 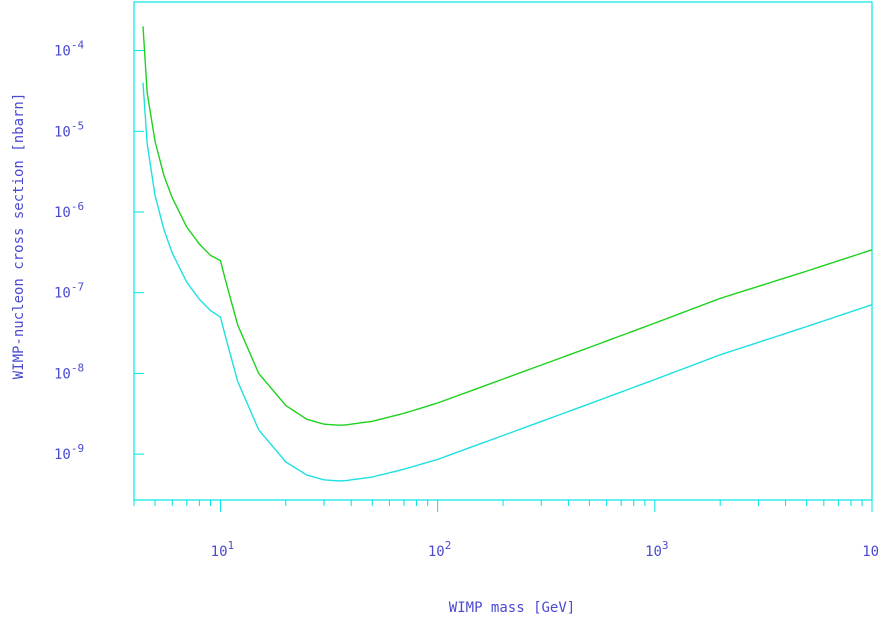 I want to click on y-tick-label: 10⁻⁵, so click(x=69, y=129).